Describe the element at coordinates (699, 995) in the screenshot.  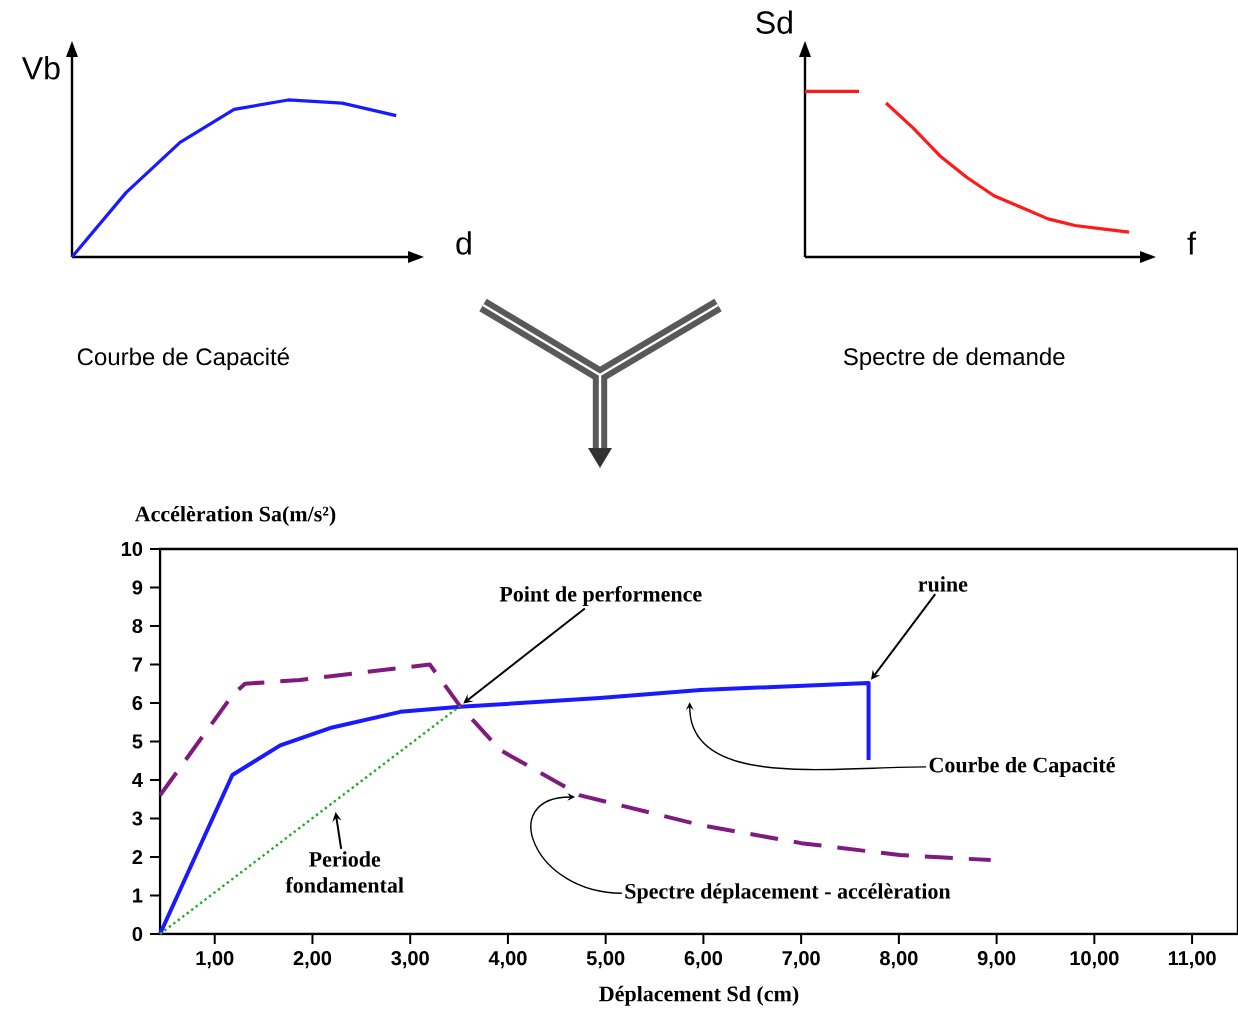
I see `x-axis-title: Déplacement Sd (cm)` at that location.